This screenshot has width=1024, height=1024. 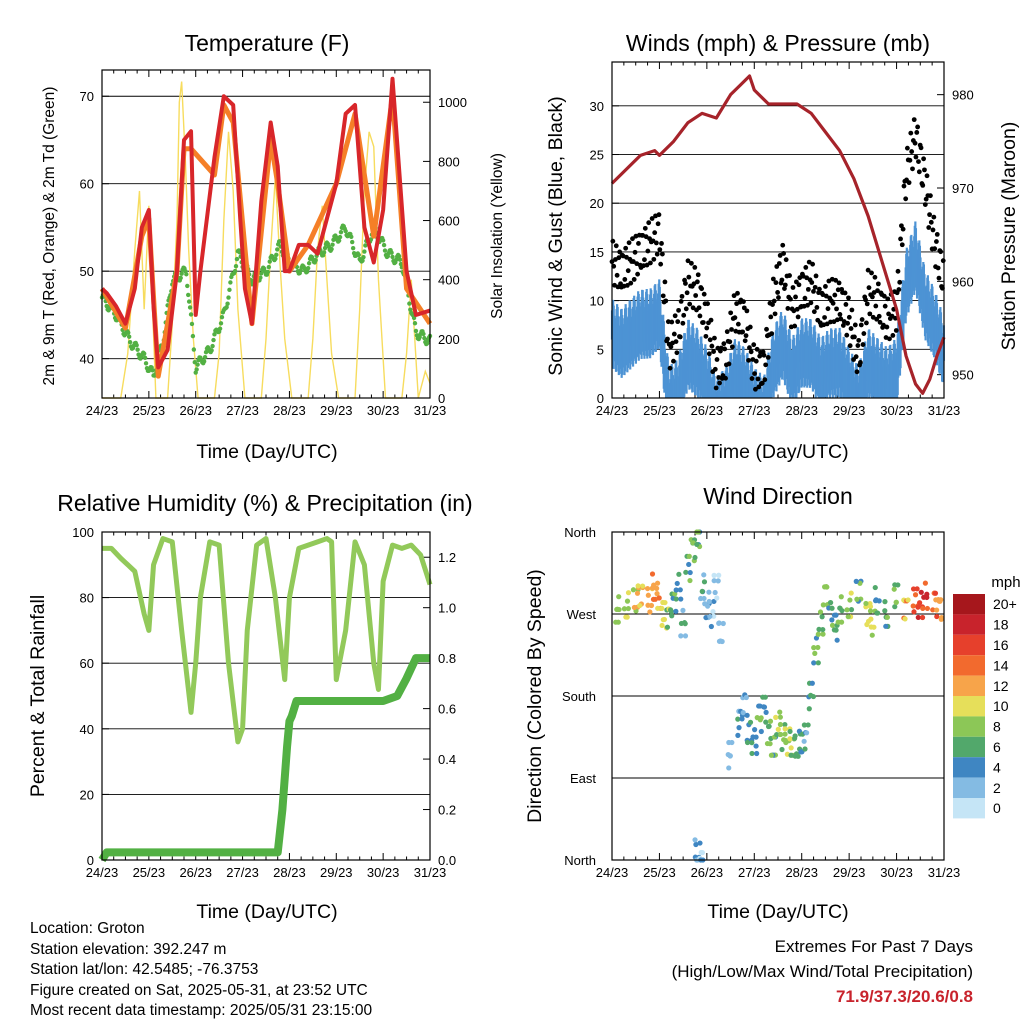 What do you see at coordinates (582, 614) in the screenshot?
I see `y-tick-label: West` at bounding box center [582, 614].